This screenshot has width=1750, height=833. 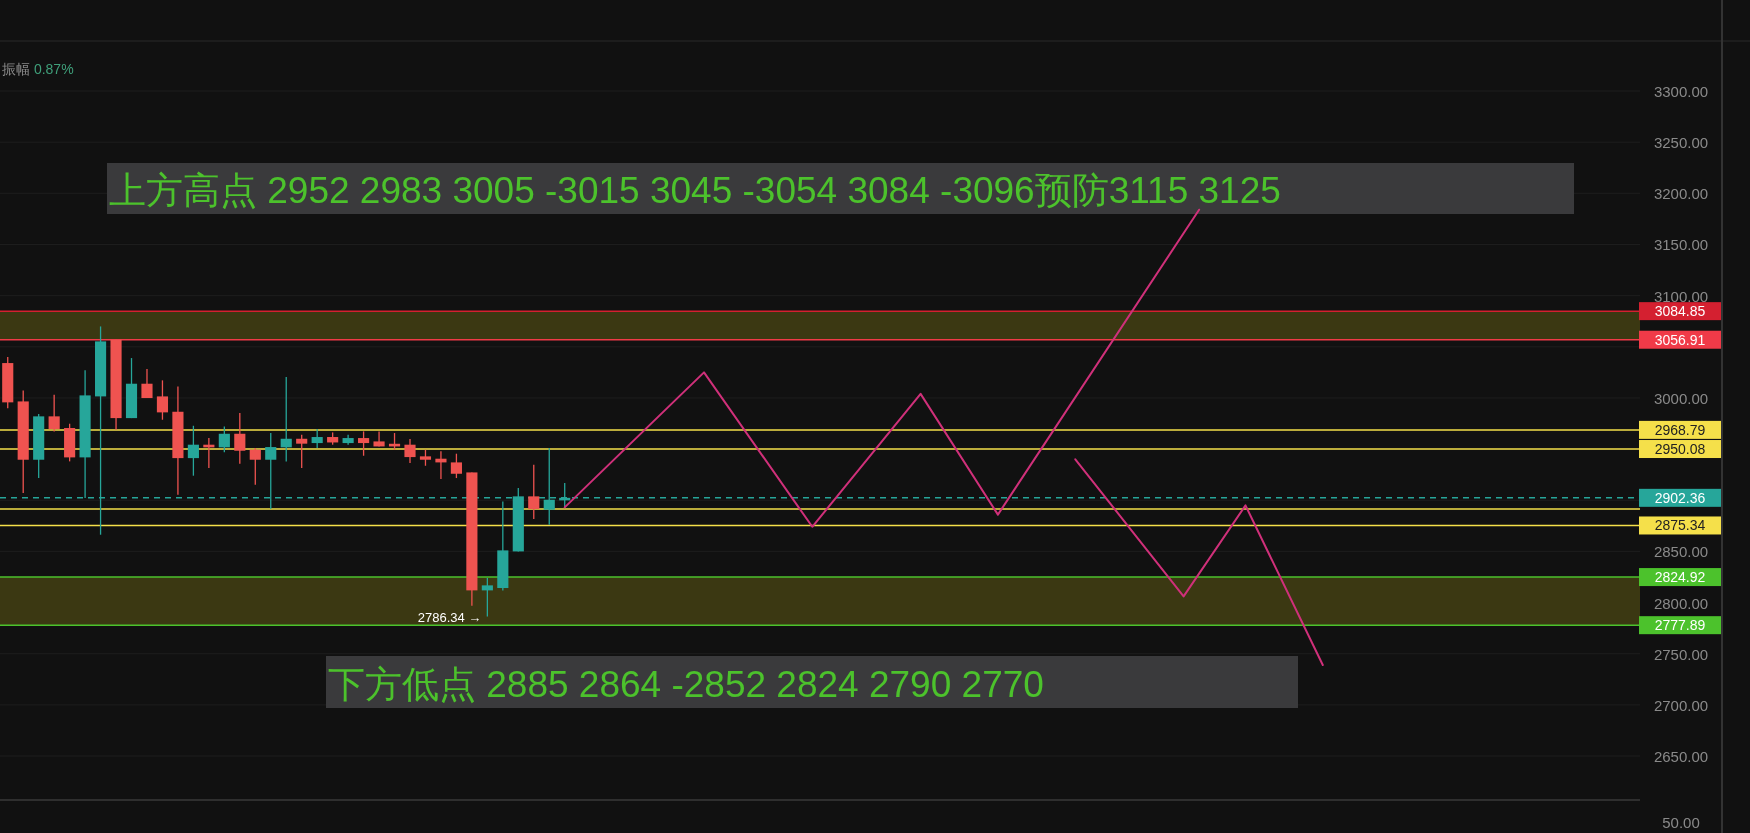 I want to click on y-tick-label: 3100.00, so click(x=1681, y=296).